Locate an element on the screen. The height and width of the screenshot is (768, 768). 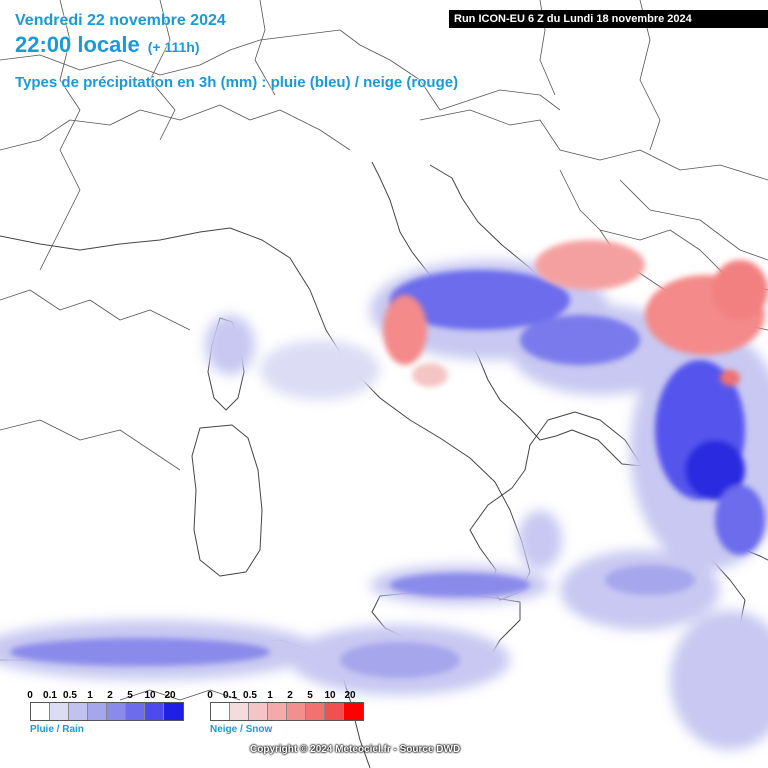
snow-legend-tick: 0.5 is located at coordinates (250, 695).